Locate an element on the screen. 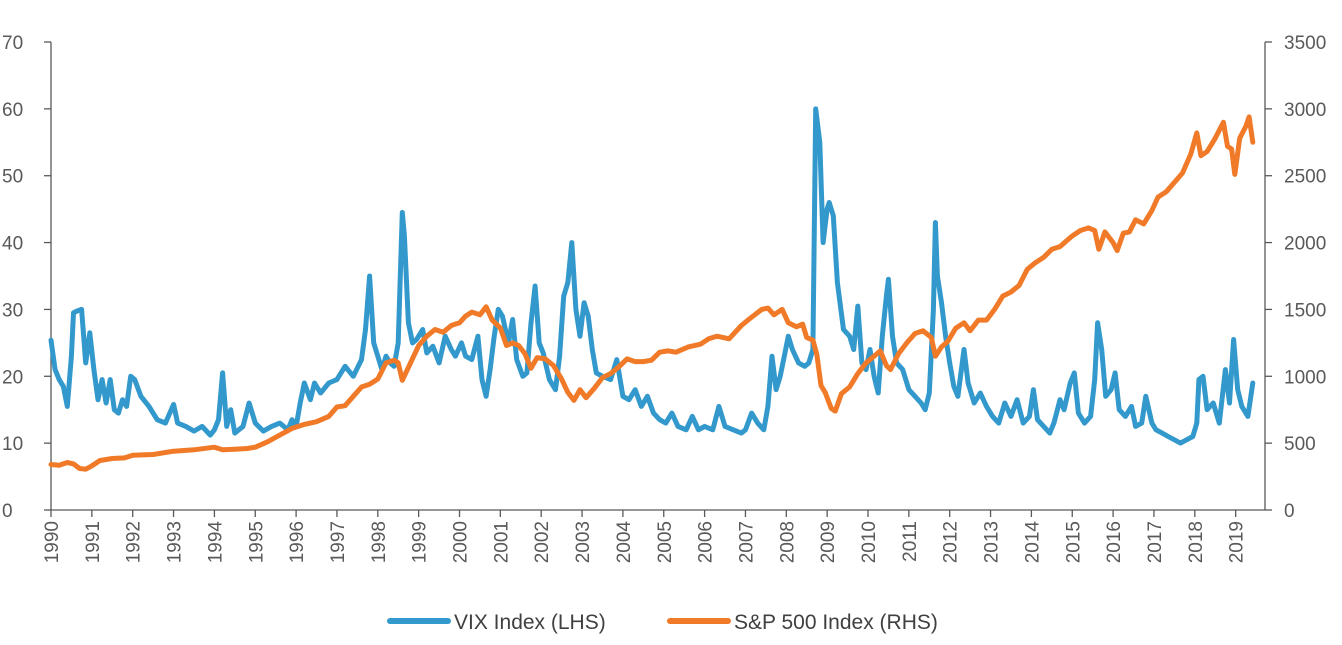  x-tick-label: 1994 is located at coordinates (215, 542).